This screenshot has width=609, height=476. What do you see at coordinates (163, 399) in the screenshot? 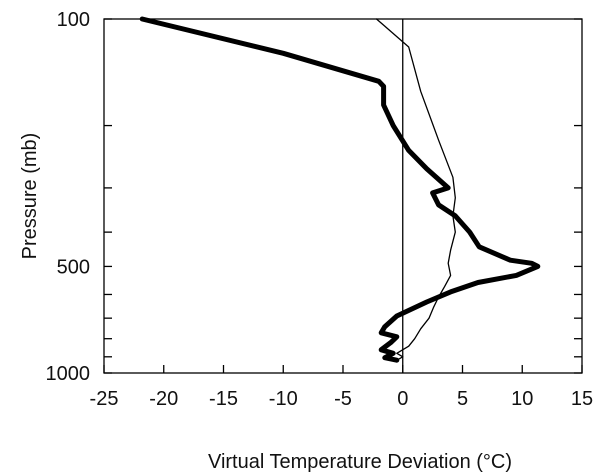
I see `x-tick-label: -20` at bounding box center [163, 399].